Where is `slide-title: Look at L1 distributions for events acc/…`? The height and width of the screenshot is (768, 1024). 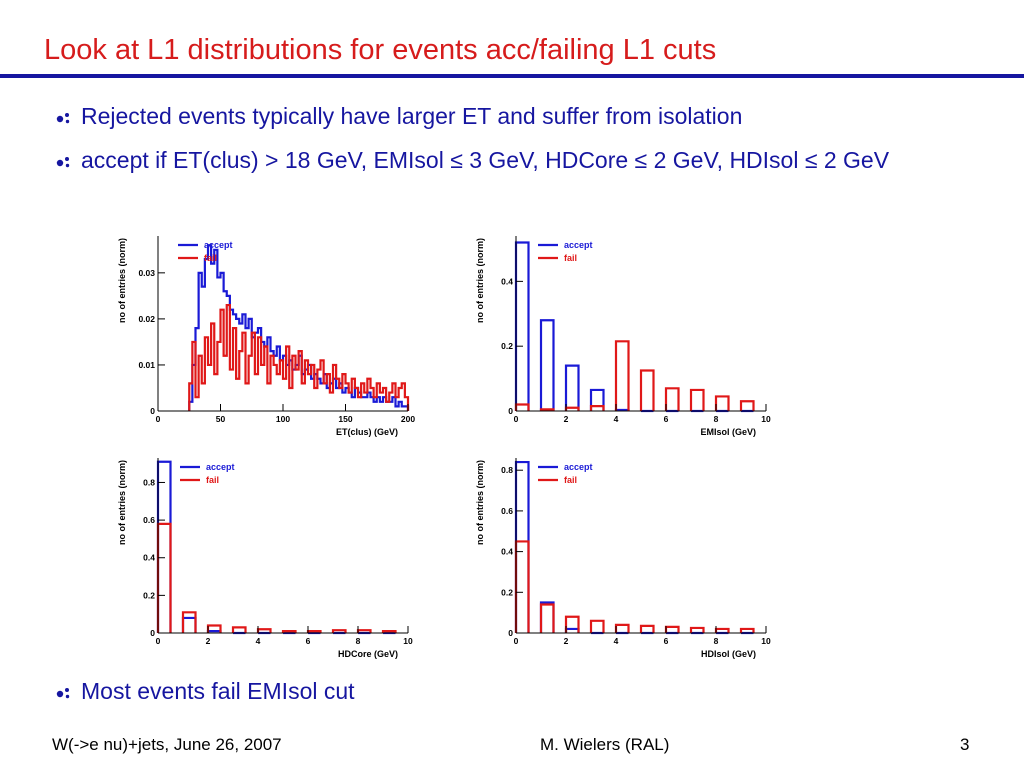 slide-title: Look at L1 distributions for events acc/… is located at coordinates (380, 50).